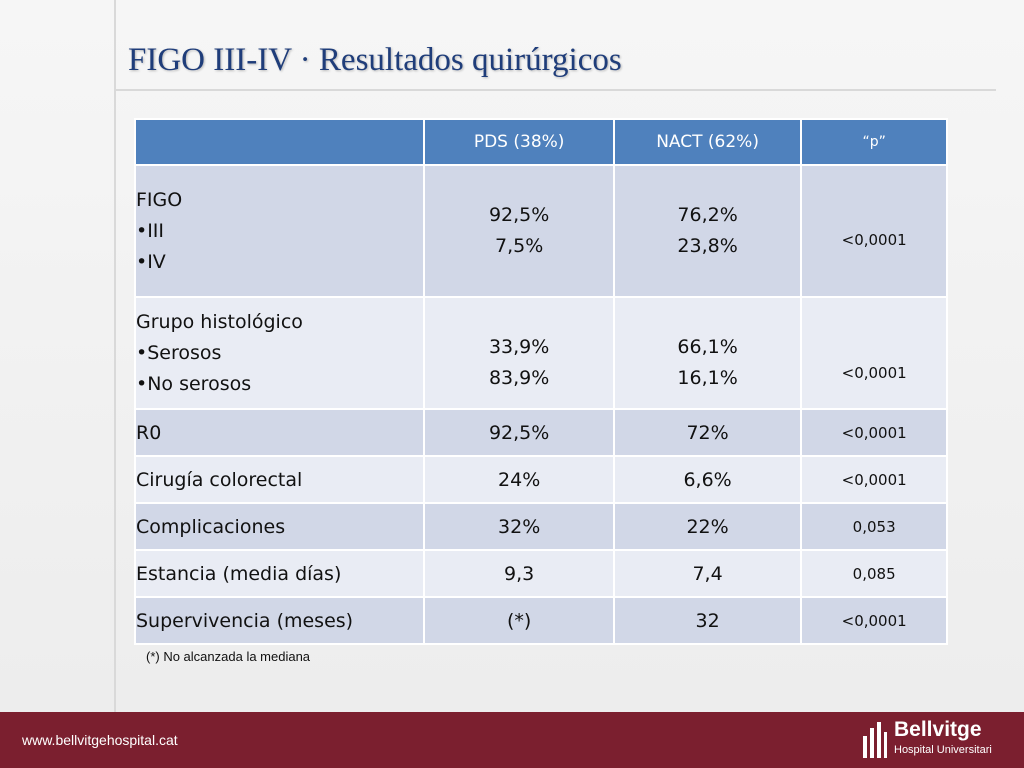 This screenshot has height=768, width=1024. What do you see at coordinates (519, 573) in the screenshot?
I see `row-pds: 9,3` at bounding box center [519, 573].